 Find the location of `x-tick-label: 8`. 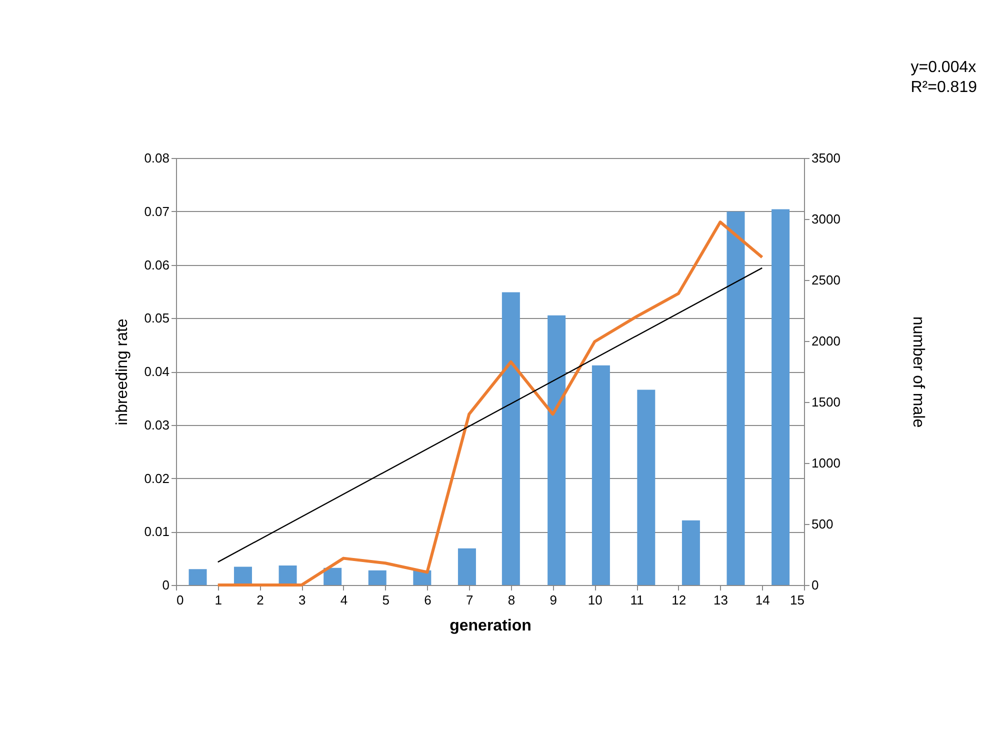

x-tick-label: 8 is located at coordinates (512, 600).